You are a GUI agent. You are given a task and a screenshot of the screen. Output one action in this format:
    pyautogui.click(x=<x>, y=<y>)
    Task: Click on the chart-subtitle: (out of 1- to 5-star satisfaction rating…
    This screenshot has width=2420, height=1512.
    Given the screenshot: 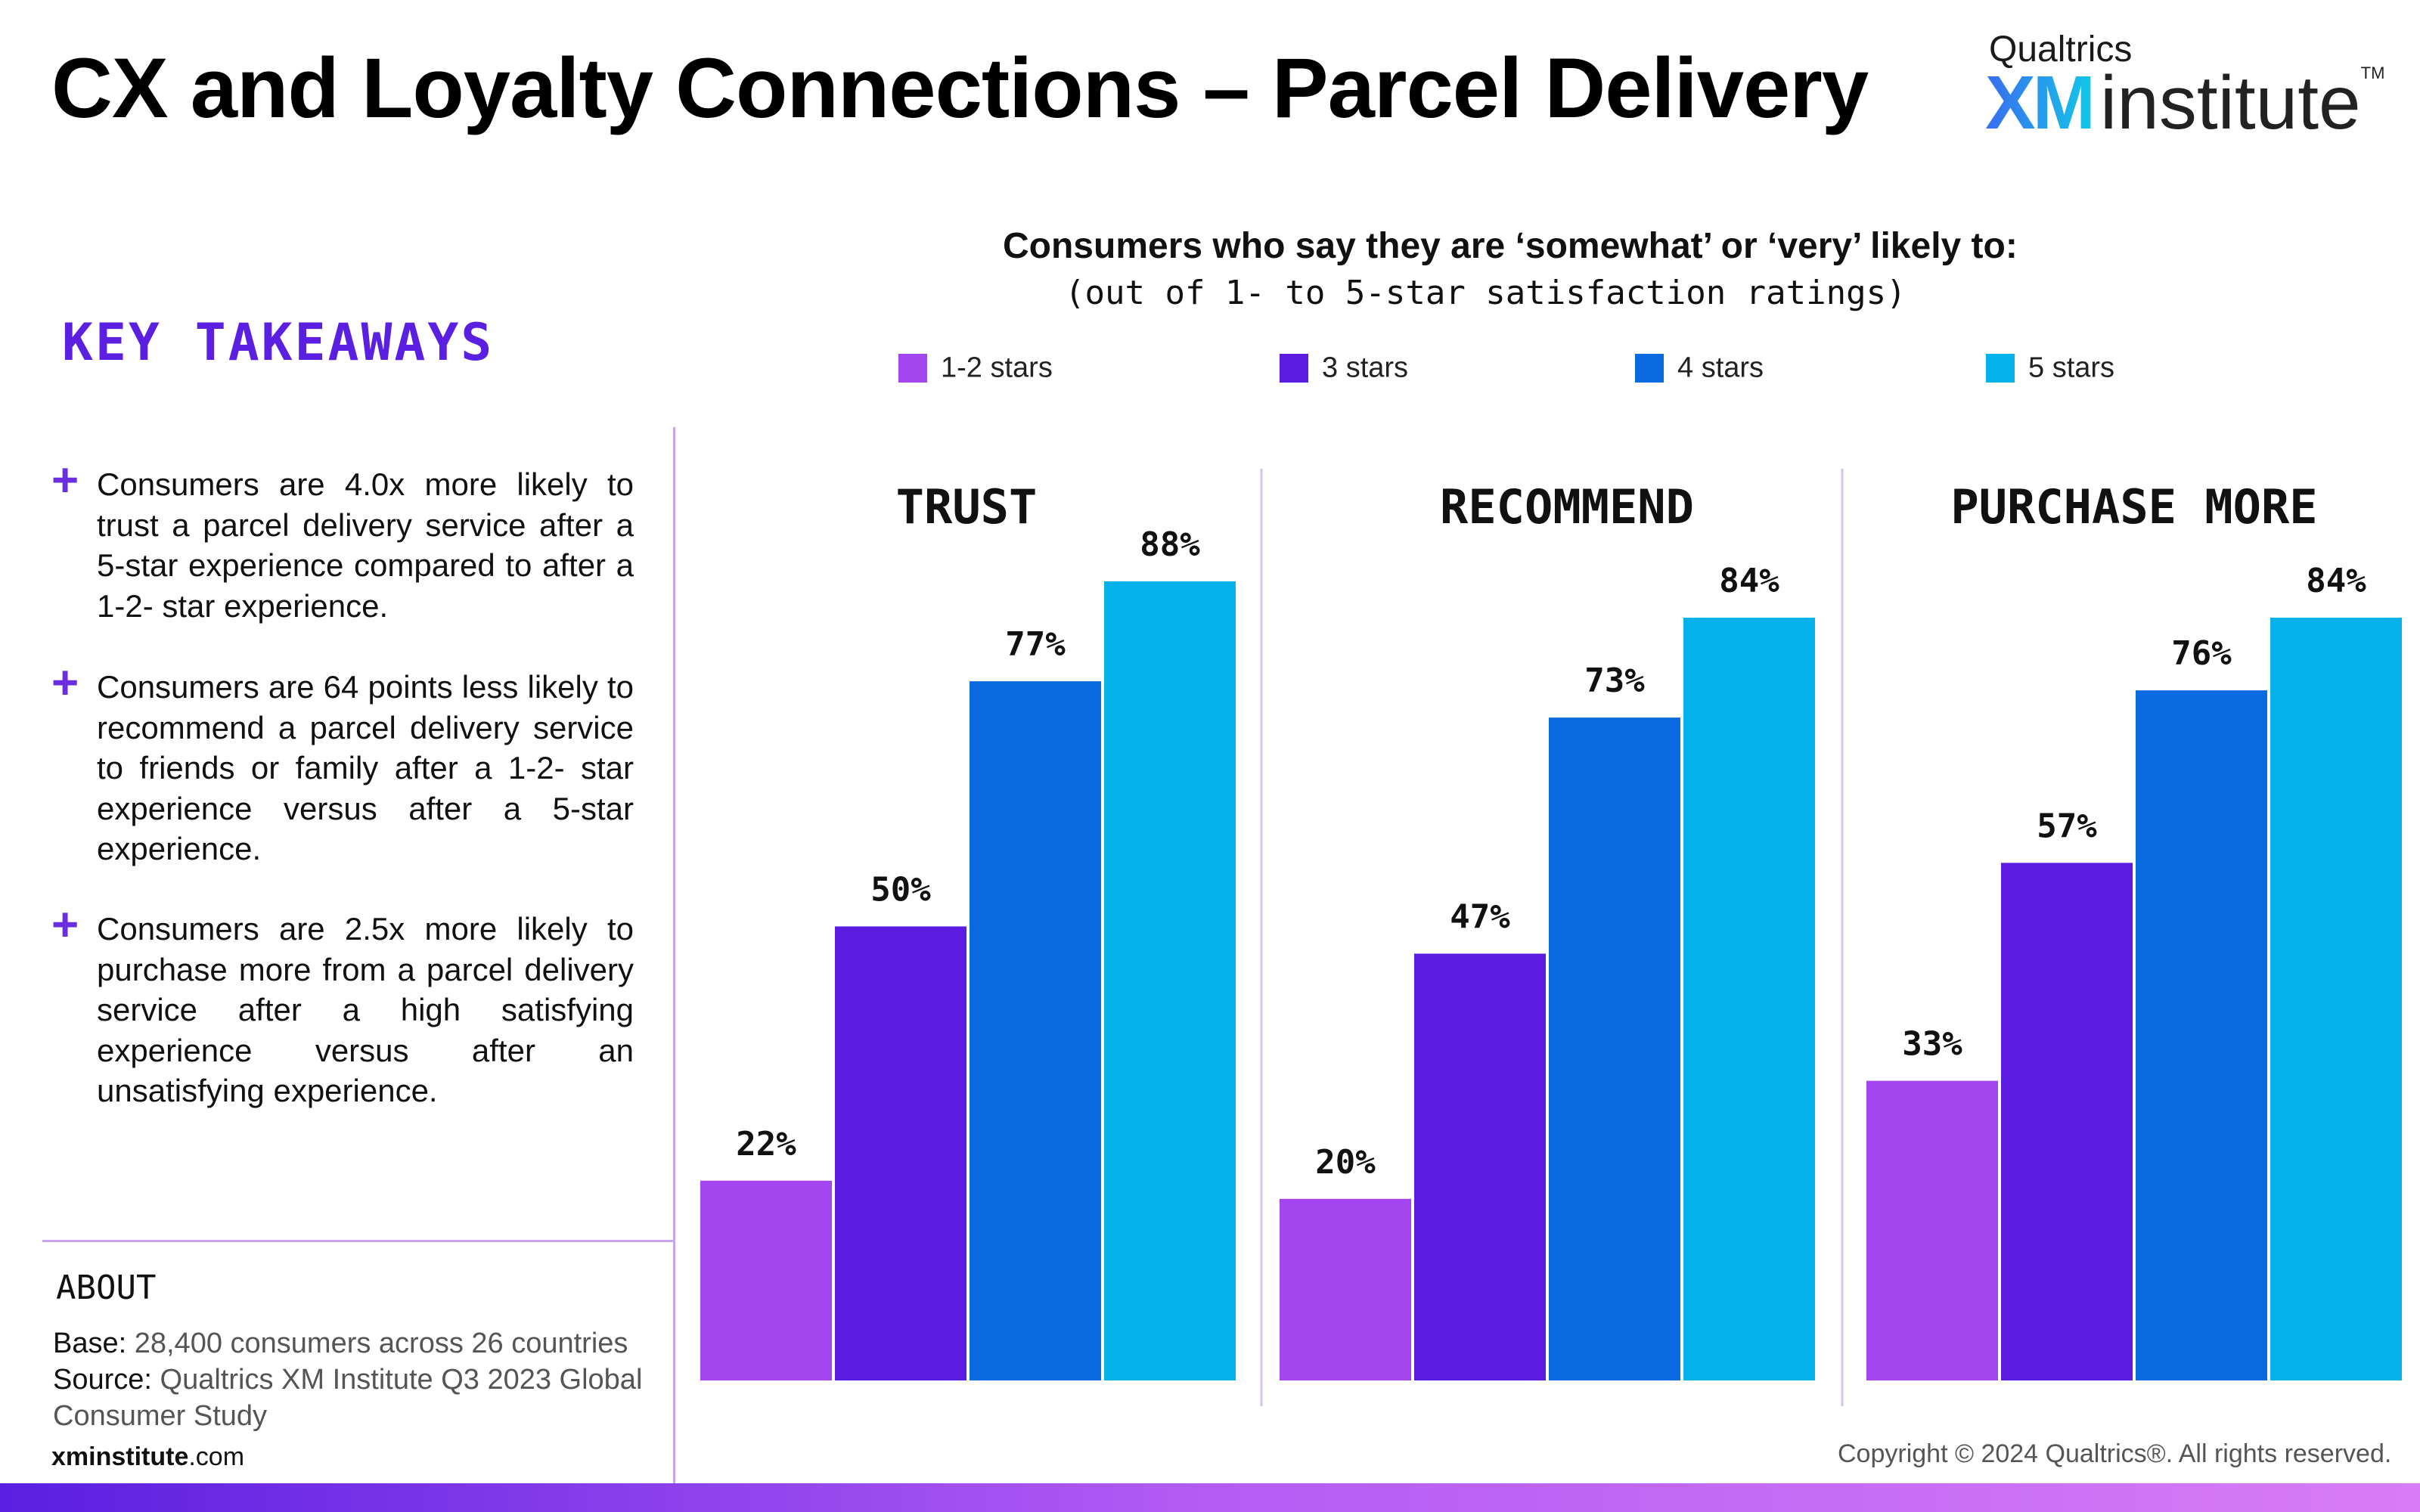 What is the action you would take?
    pyautogui.click(x=1486, y=293)
    